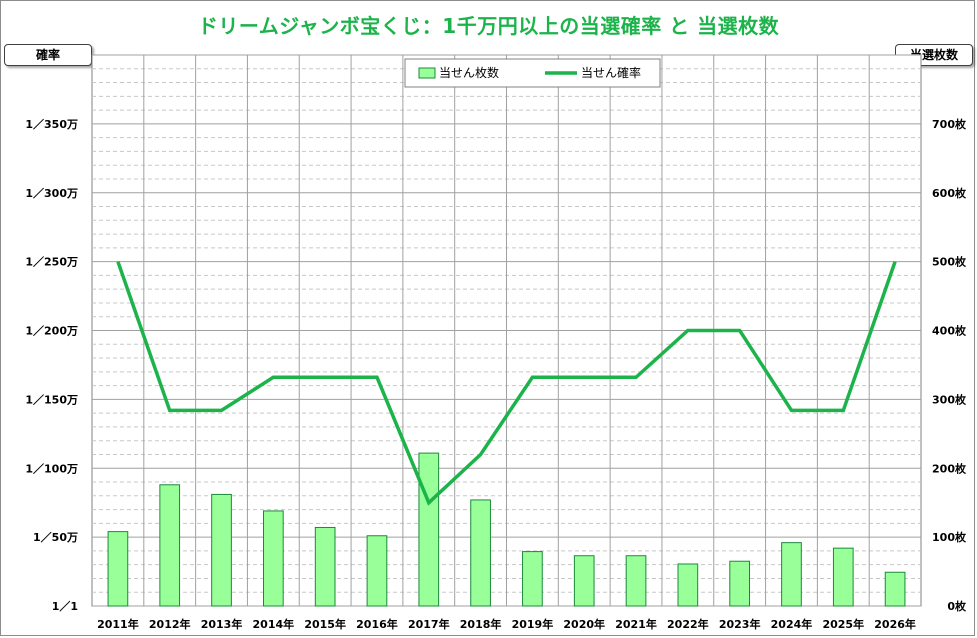 This screenshot has height=638, width=977. What do you see at coordinates (222, 624) in the screenshot?
I see `x-tick-label: 2013年` at bounding box center [222, 624].